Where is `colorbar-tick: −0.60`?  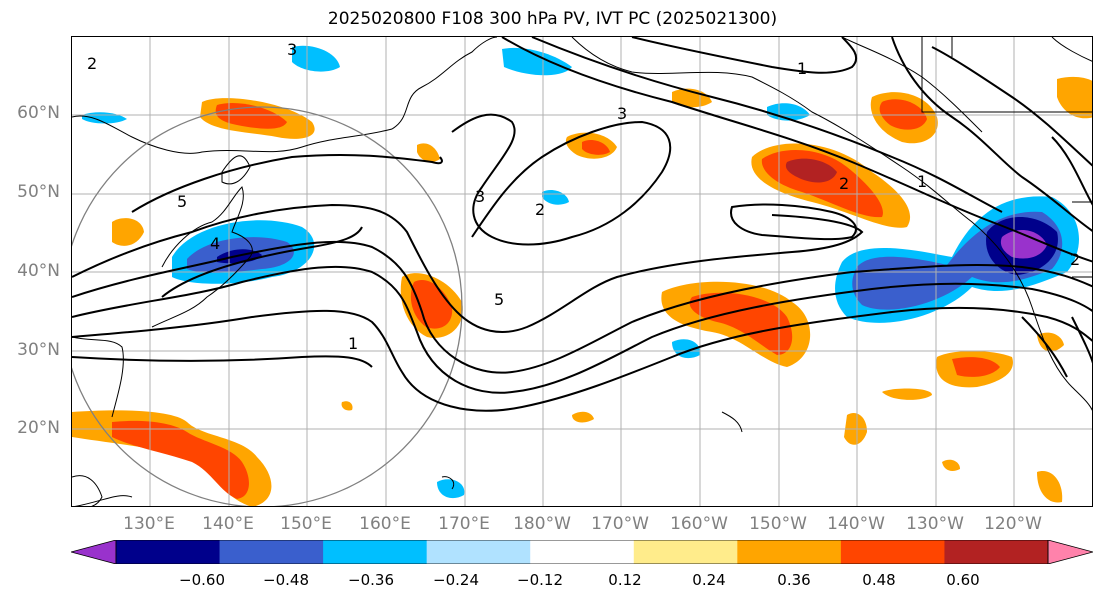
colorbar-tick: −0.60 is located at coordinates (202, 580).